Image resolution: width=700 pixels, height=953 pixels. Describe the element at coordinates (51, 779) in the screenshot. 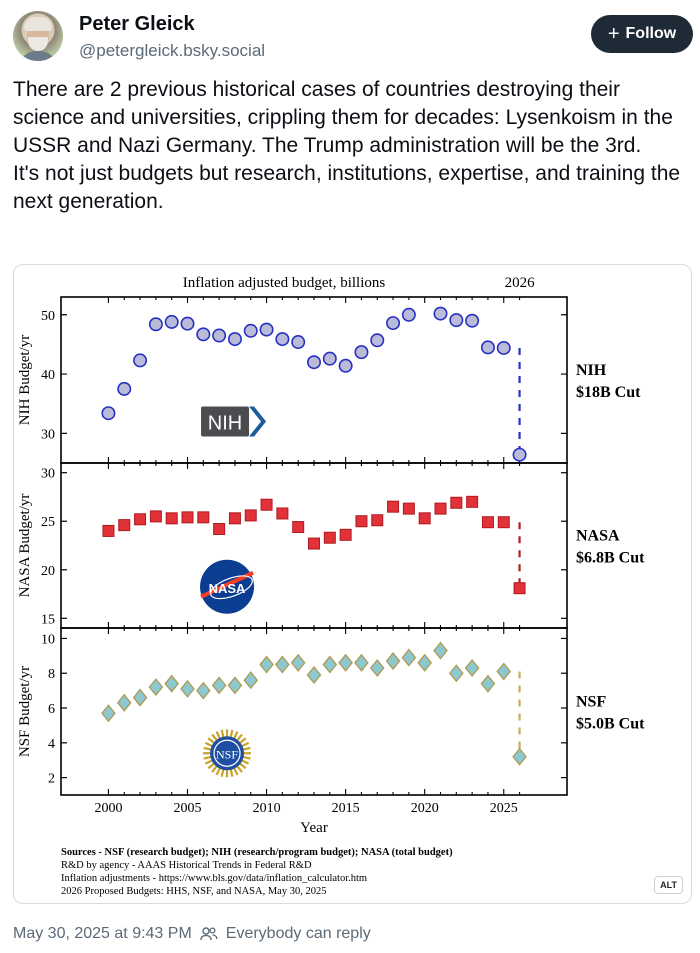

I see `y-tick-label: 2` at that location.